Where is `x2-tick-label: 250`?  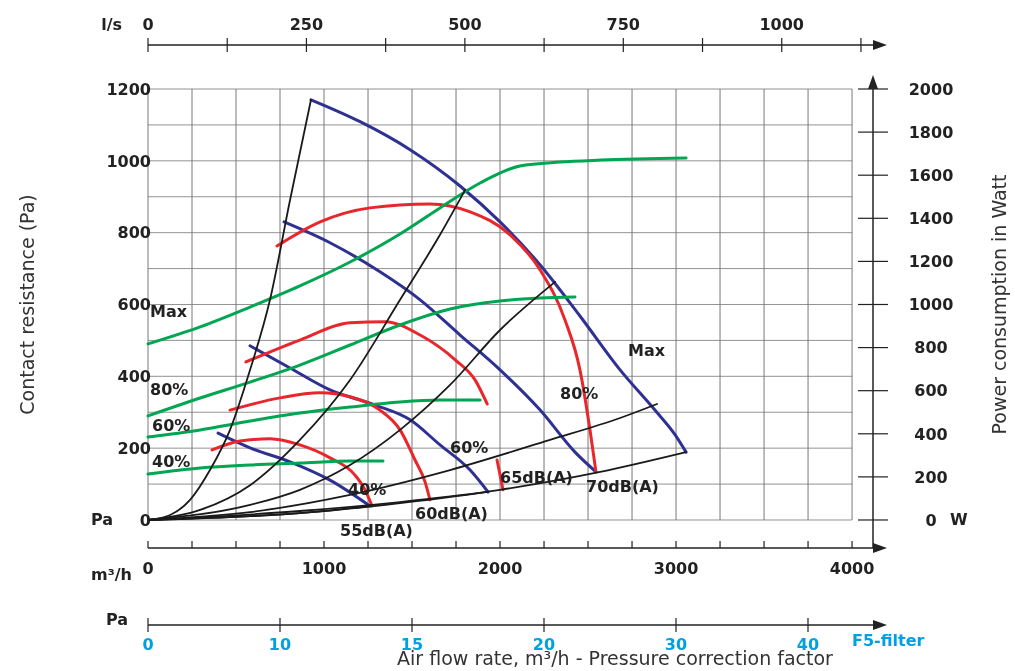
x2-tick-label: 250 is located at coordinates (306, 24).